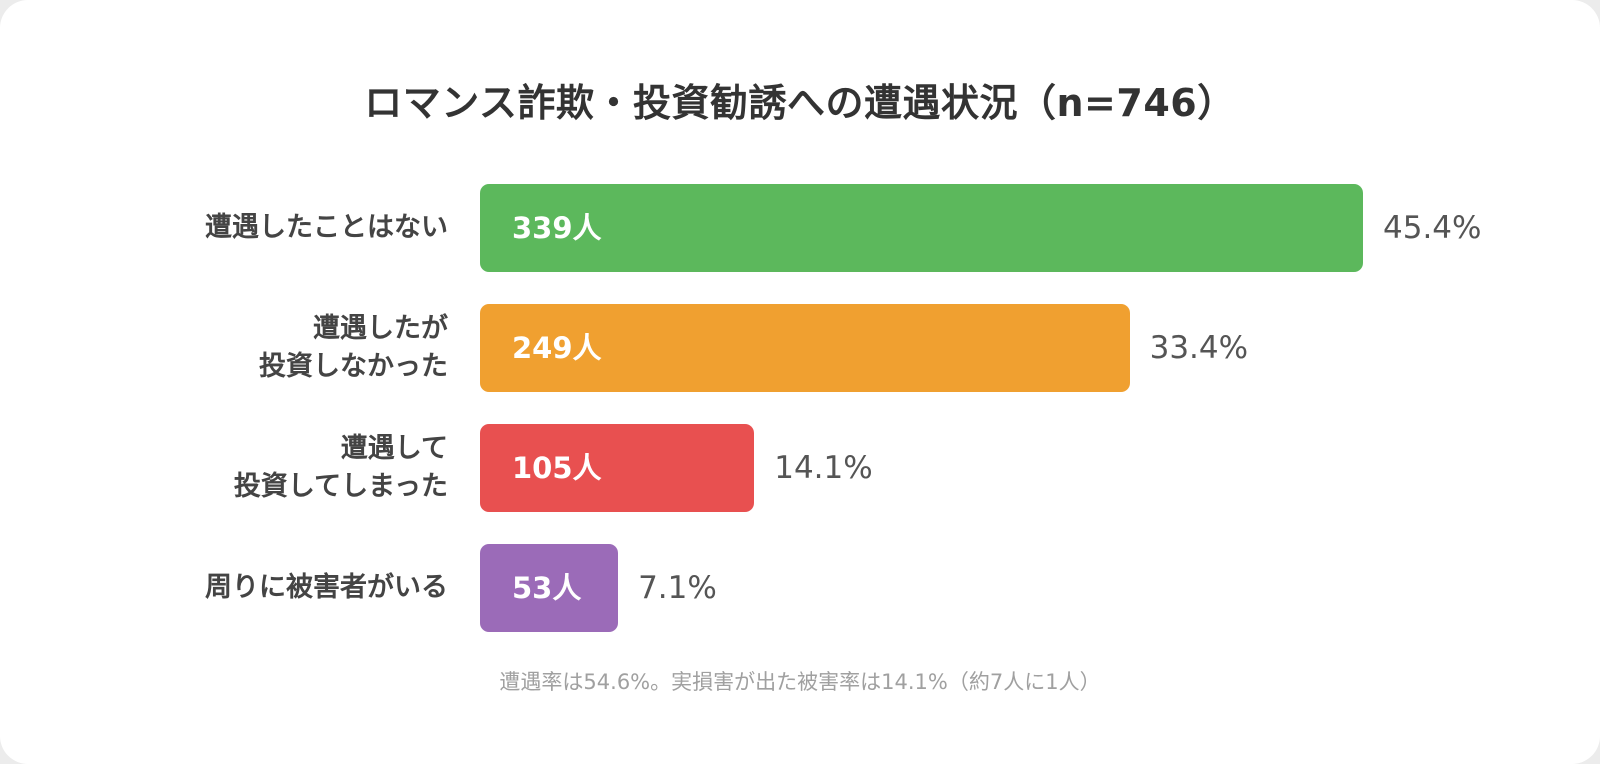  I want to click on bar-count-label: 249人, so click(557, 348).